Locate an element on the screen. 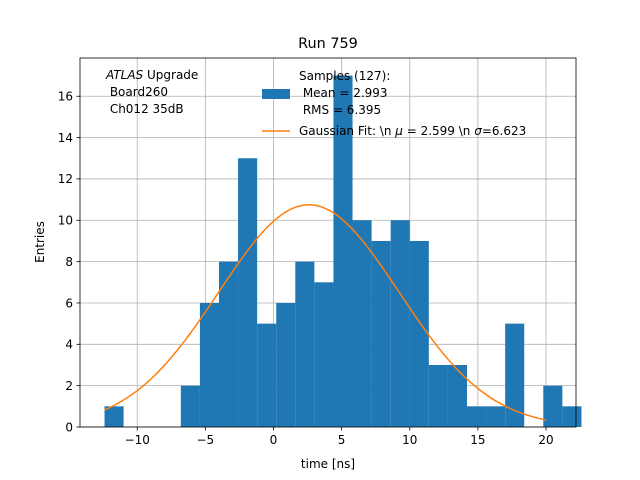  x-axis-label: time [ns] is located at coordinates (328, 464).